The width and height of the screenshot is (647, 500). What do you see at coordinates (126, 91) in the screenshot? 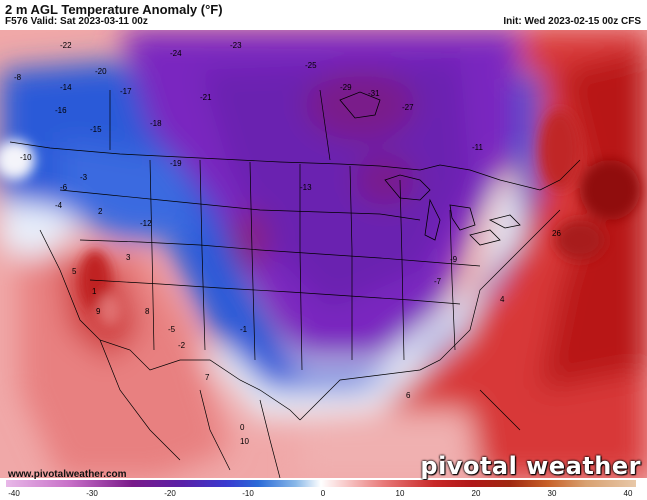
I see `anomaly-label: -17` at bounding box center [126, 91].